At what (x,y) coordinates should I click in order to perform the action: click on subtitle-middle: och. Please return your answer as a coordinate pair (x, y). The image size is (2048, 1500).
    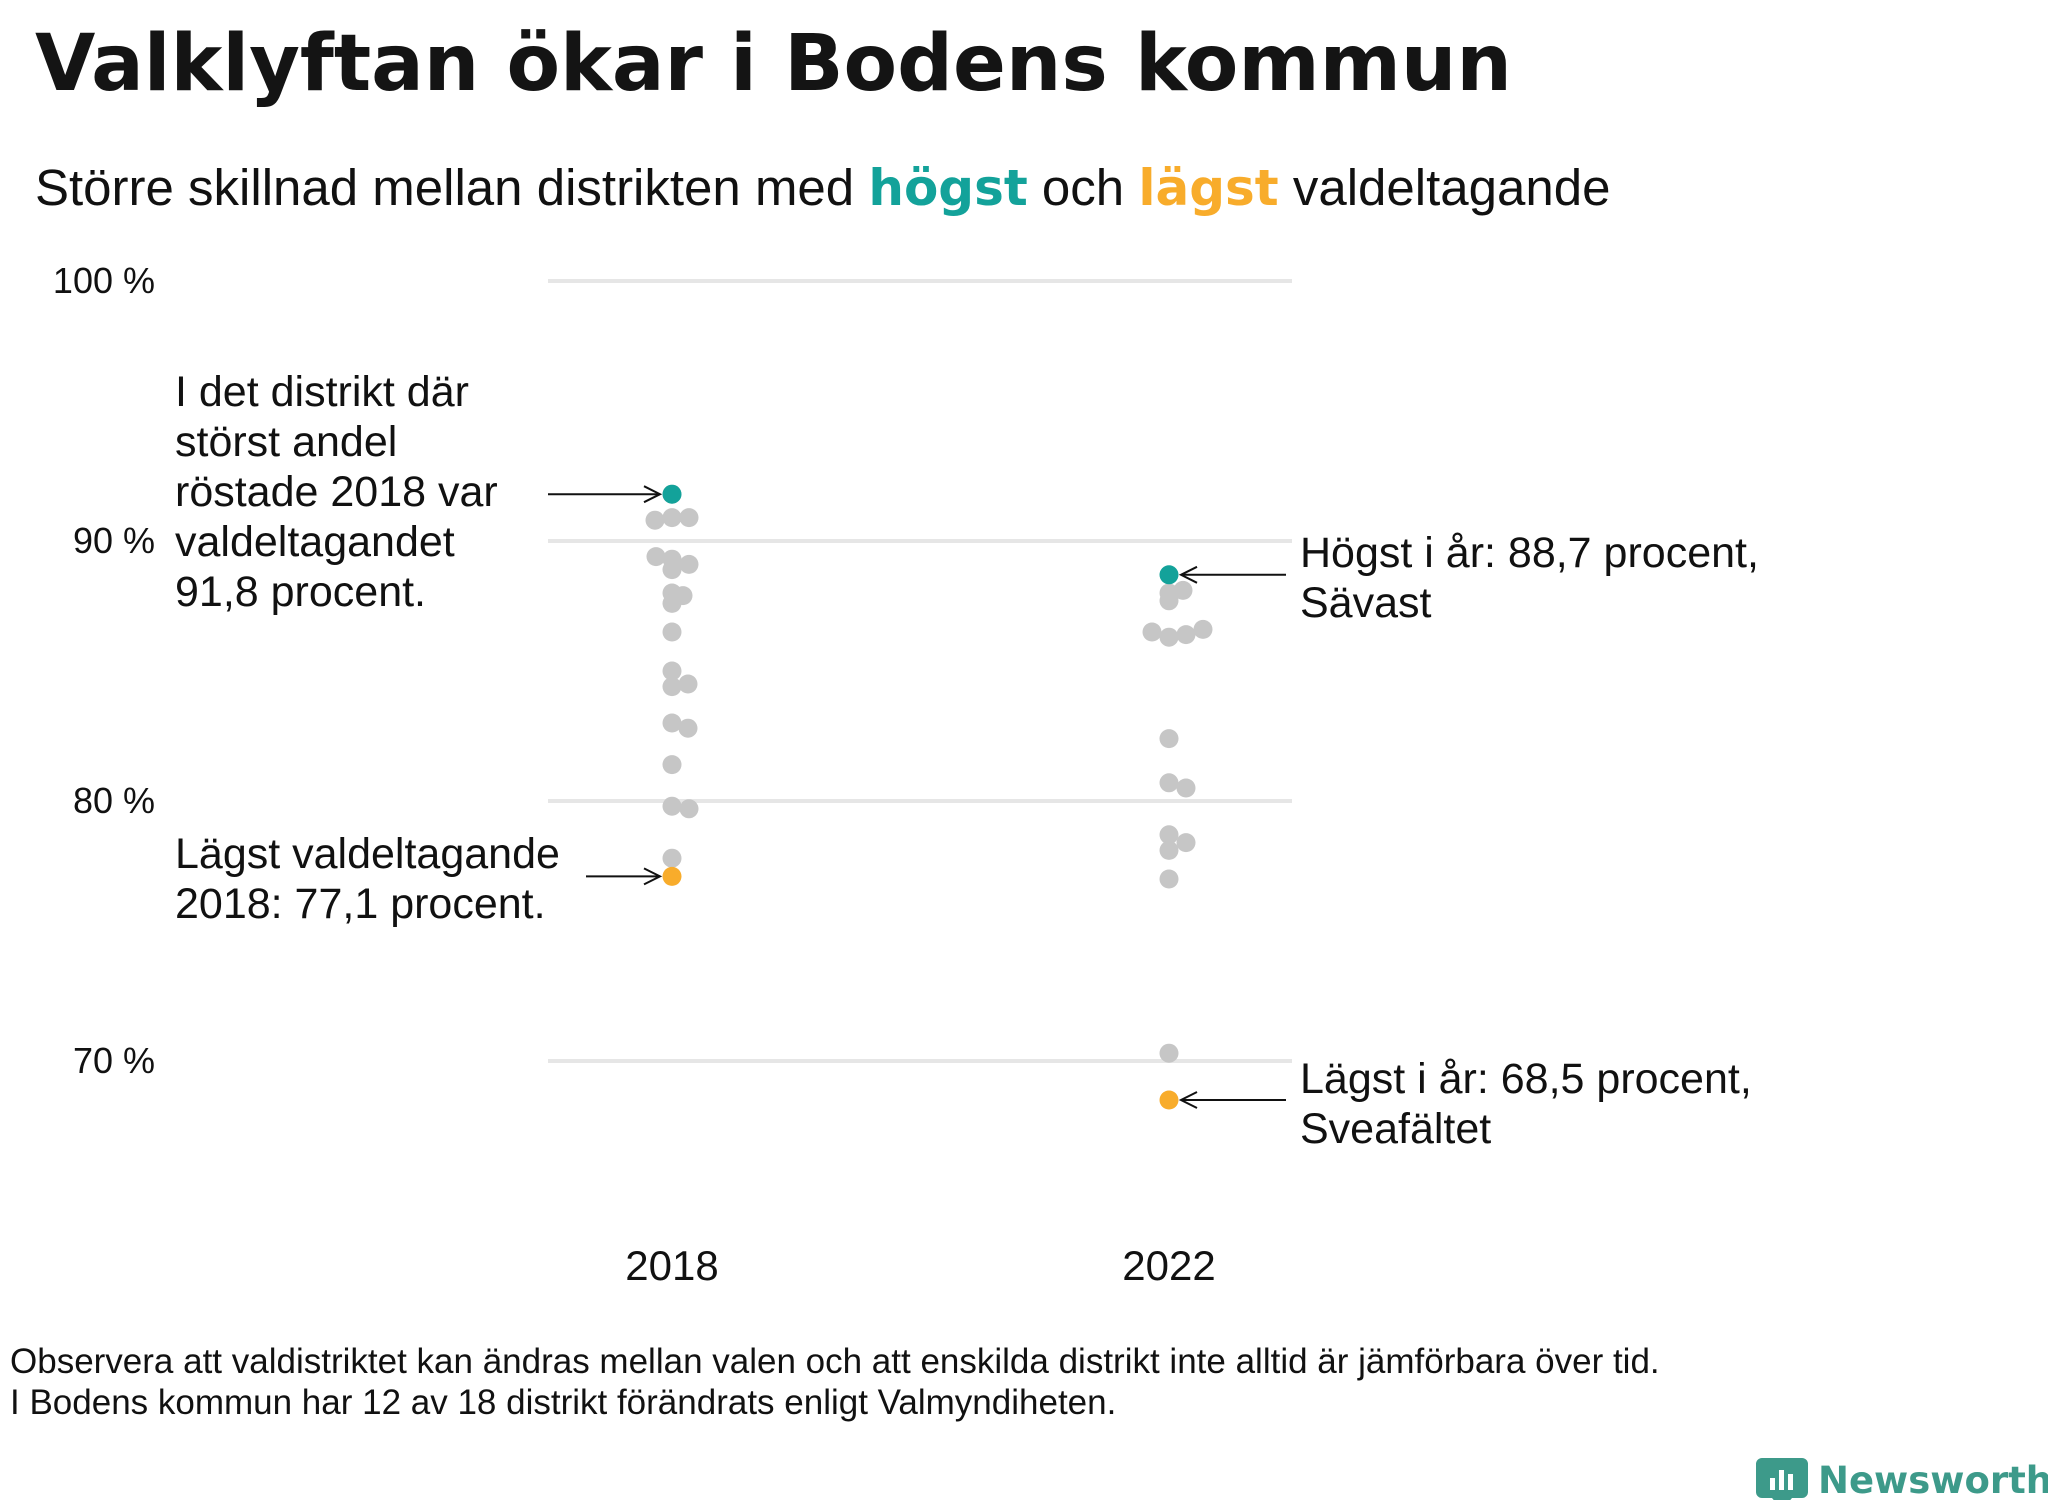
    Looking at the image, I should click on (1083, 187).